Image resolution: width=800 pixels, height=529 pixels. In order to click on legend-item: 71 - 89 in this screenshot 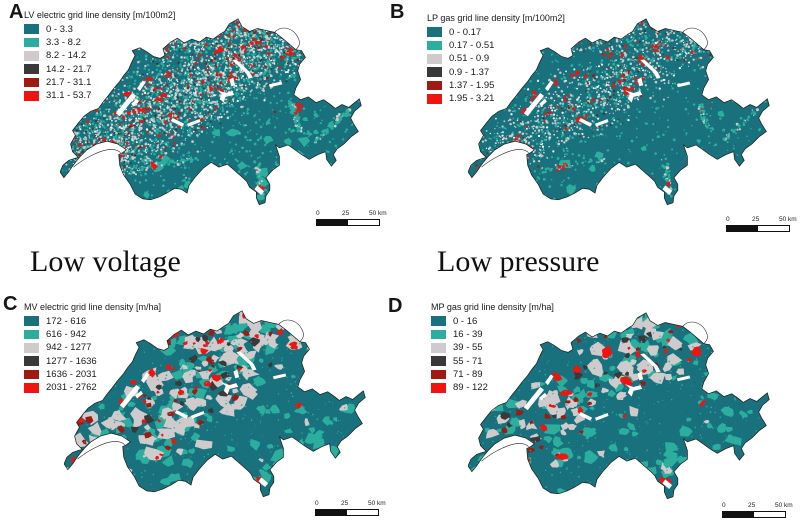, I will do `click(492, 375)`.